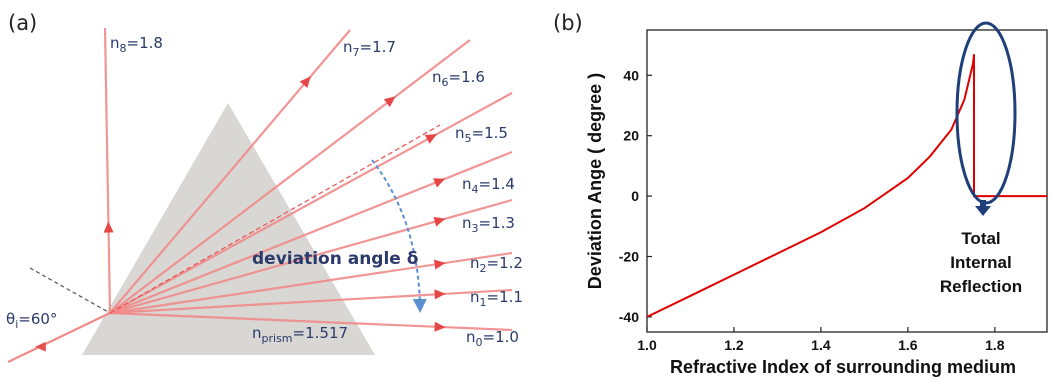 The width and height of the screenshot is (1055, 379). I want to click on ray-arrow-n4, so click(439, 183).